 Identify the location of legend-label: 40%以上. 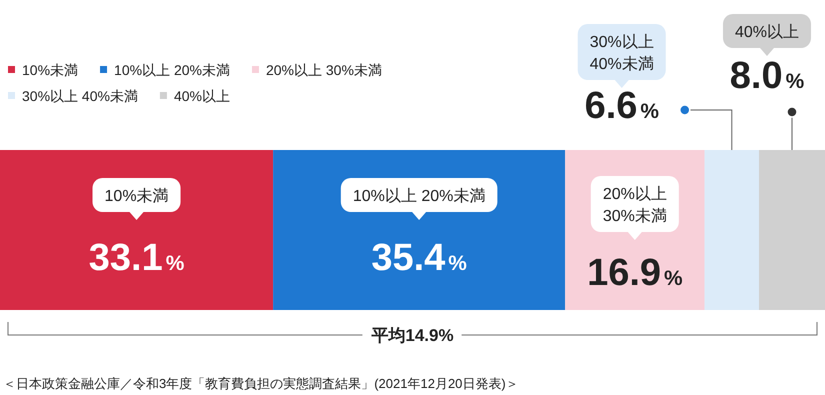
(202, 96).